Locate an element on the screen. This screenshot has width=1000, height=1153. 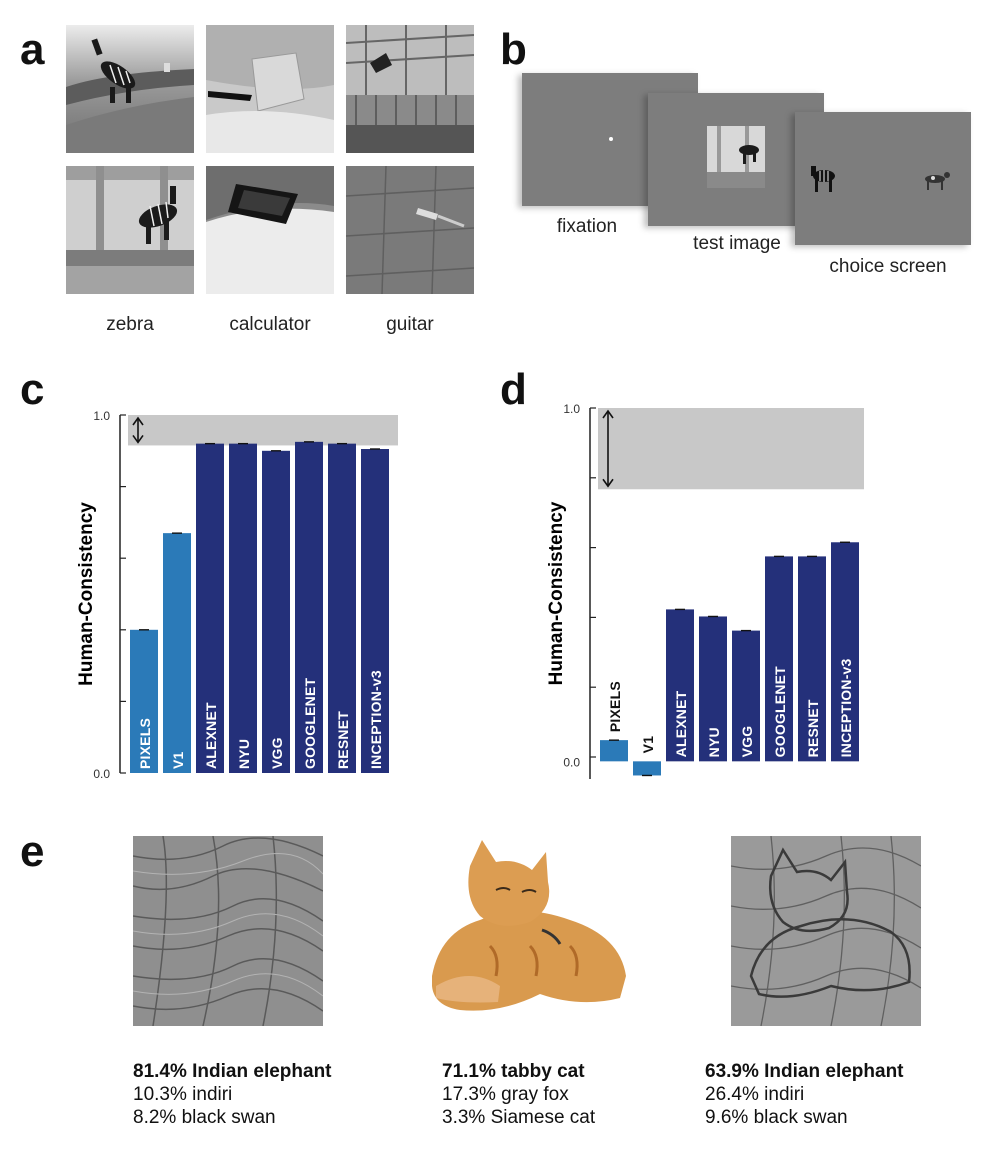
tabby-cat-image is located at coordinates (530, 931).